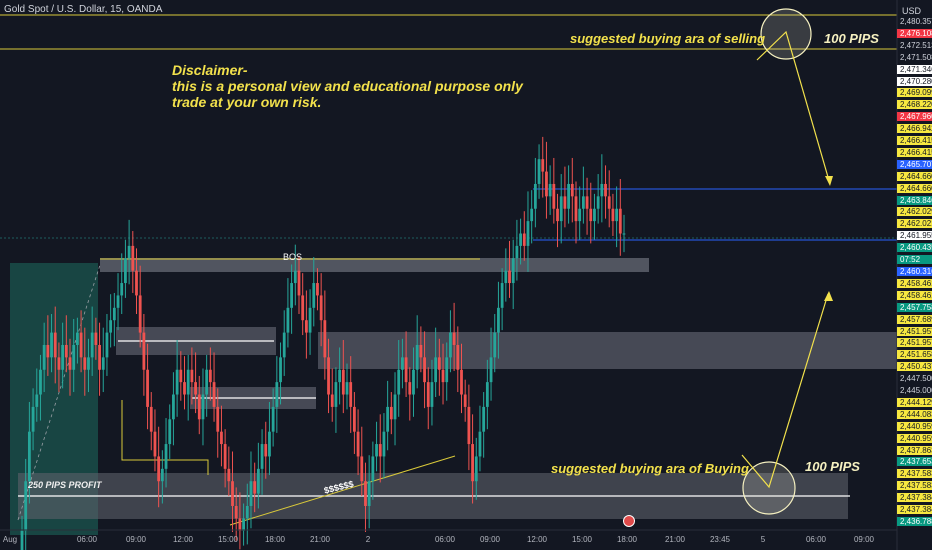 Image resolution: width=932 pixels, height=550 pixels. Describe the element at coordinates (65, 485) in the screenshot. I see `profit-label: 250 PIPS PROFIT` at that location.